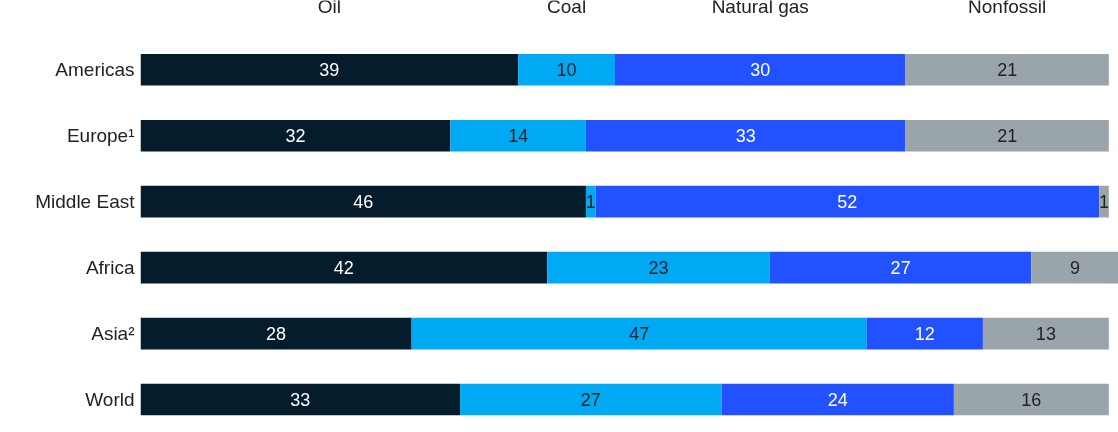  I want to click on data-label: 47, so click(639, 334).